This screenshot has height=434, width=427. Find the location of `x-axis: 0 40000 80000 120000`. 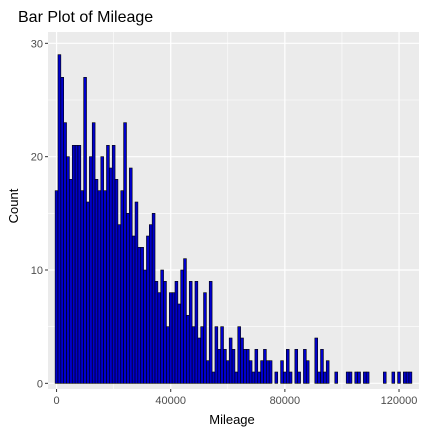

x-axis: 0 40000 80000 120000 is located at coordinates (235, 398).